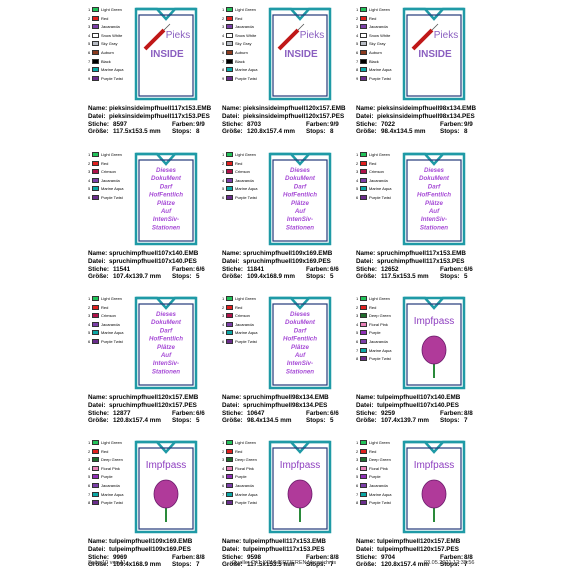 This screenshot has height=570, width=570. Describe the element at coordinates (154, 397) in the screenshot. I see `value: spruchimpfhuell120x157.EMB` at that location.